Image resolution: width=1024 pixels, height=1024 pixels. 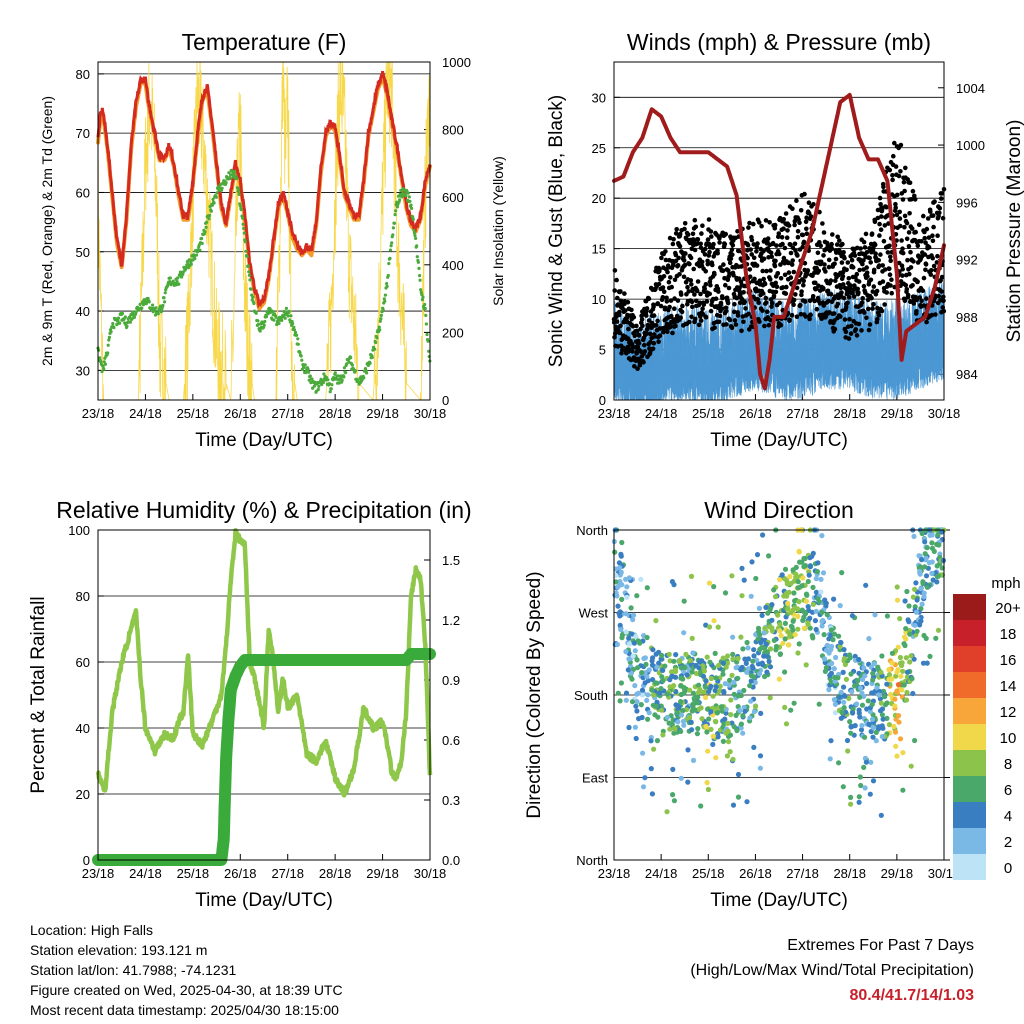 I want to click on x-tick-label: 24/18, so click(x=145, y=413).